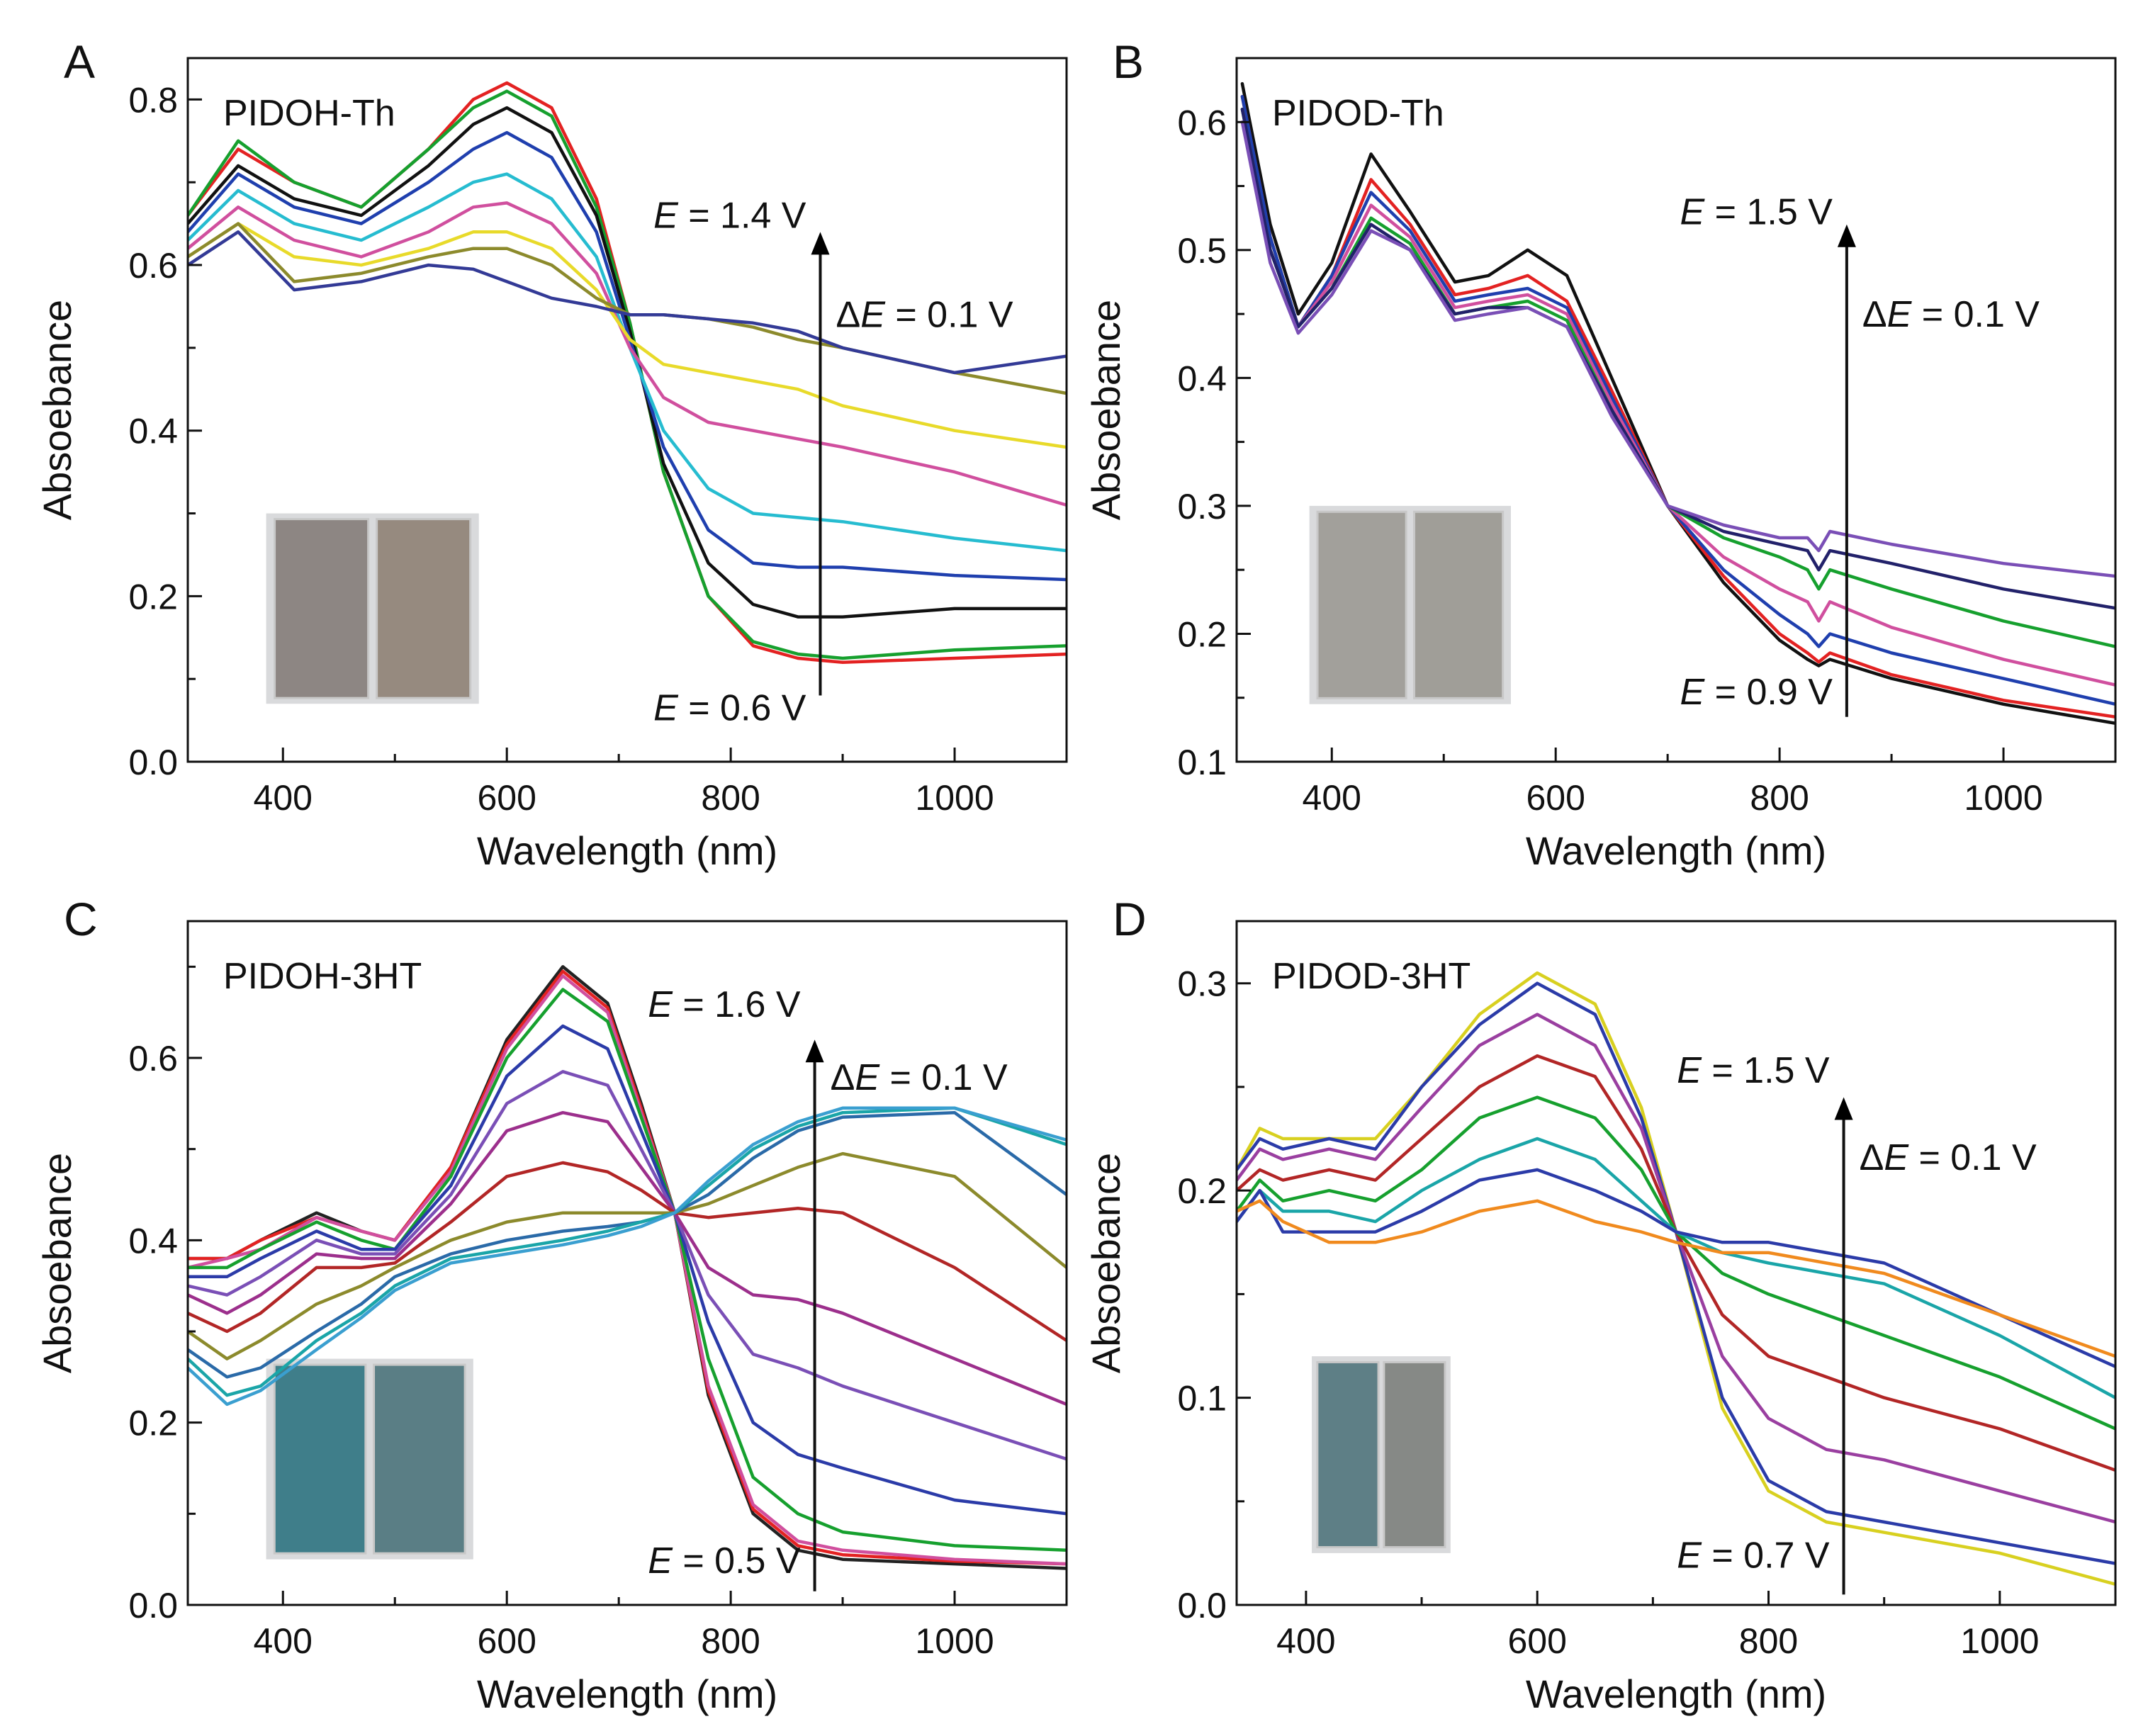  Describe the element at coordinates (954, 798) in the screenshot. I see `x-tick-label-a: 1000` at that location.